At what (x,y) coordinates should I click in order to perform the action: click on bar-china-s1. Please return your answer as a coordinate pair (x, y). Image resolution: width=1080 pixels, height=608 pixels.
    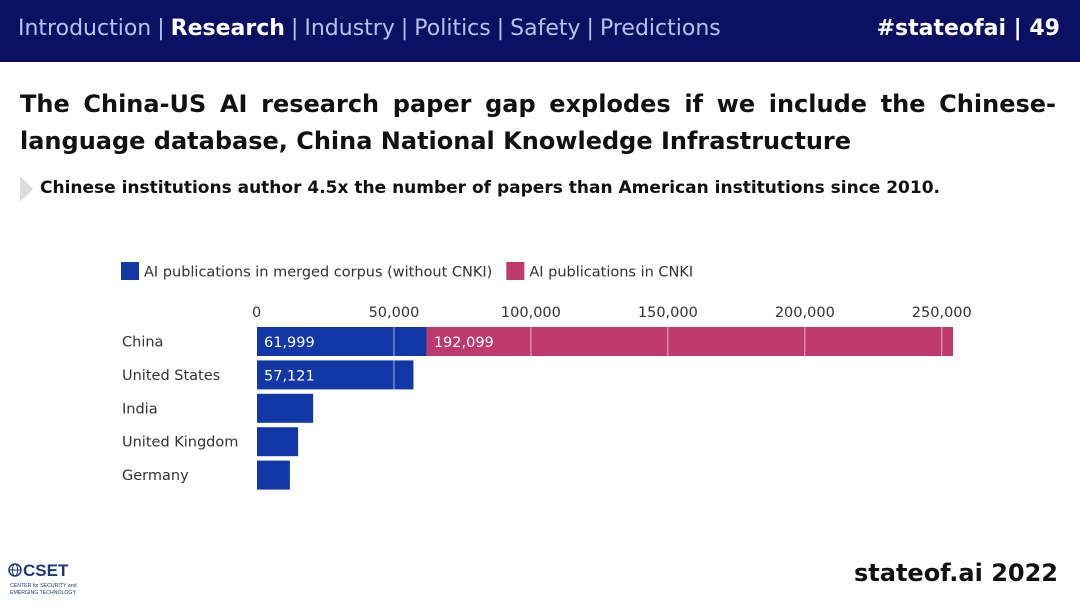
    Looking at the image, I should click on (689, 341).